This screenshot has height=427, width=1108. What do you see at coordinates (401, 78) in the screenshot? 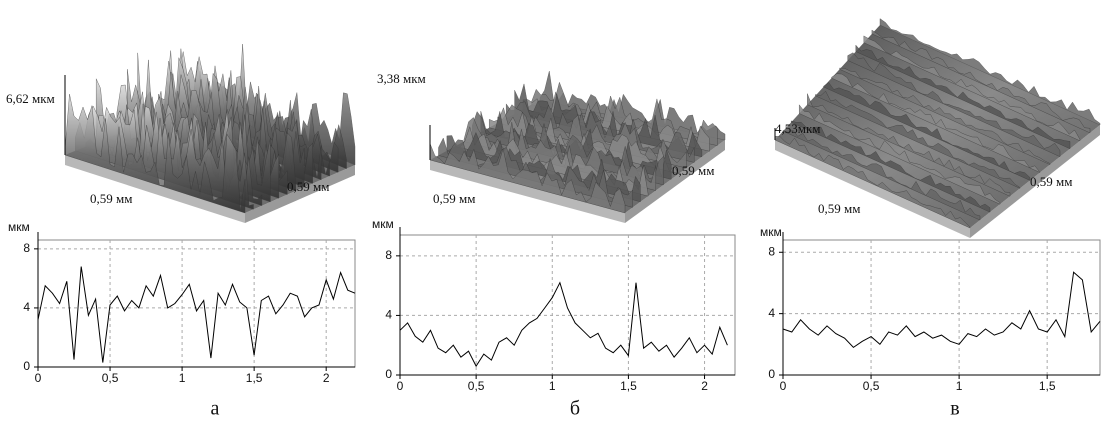
I see `height-label: 3,38 мкм` at bounding box center [401, 78].